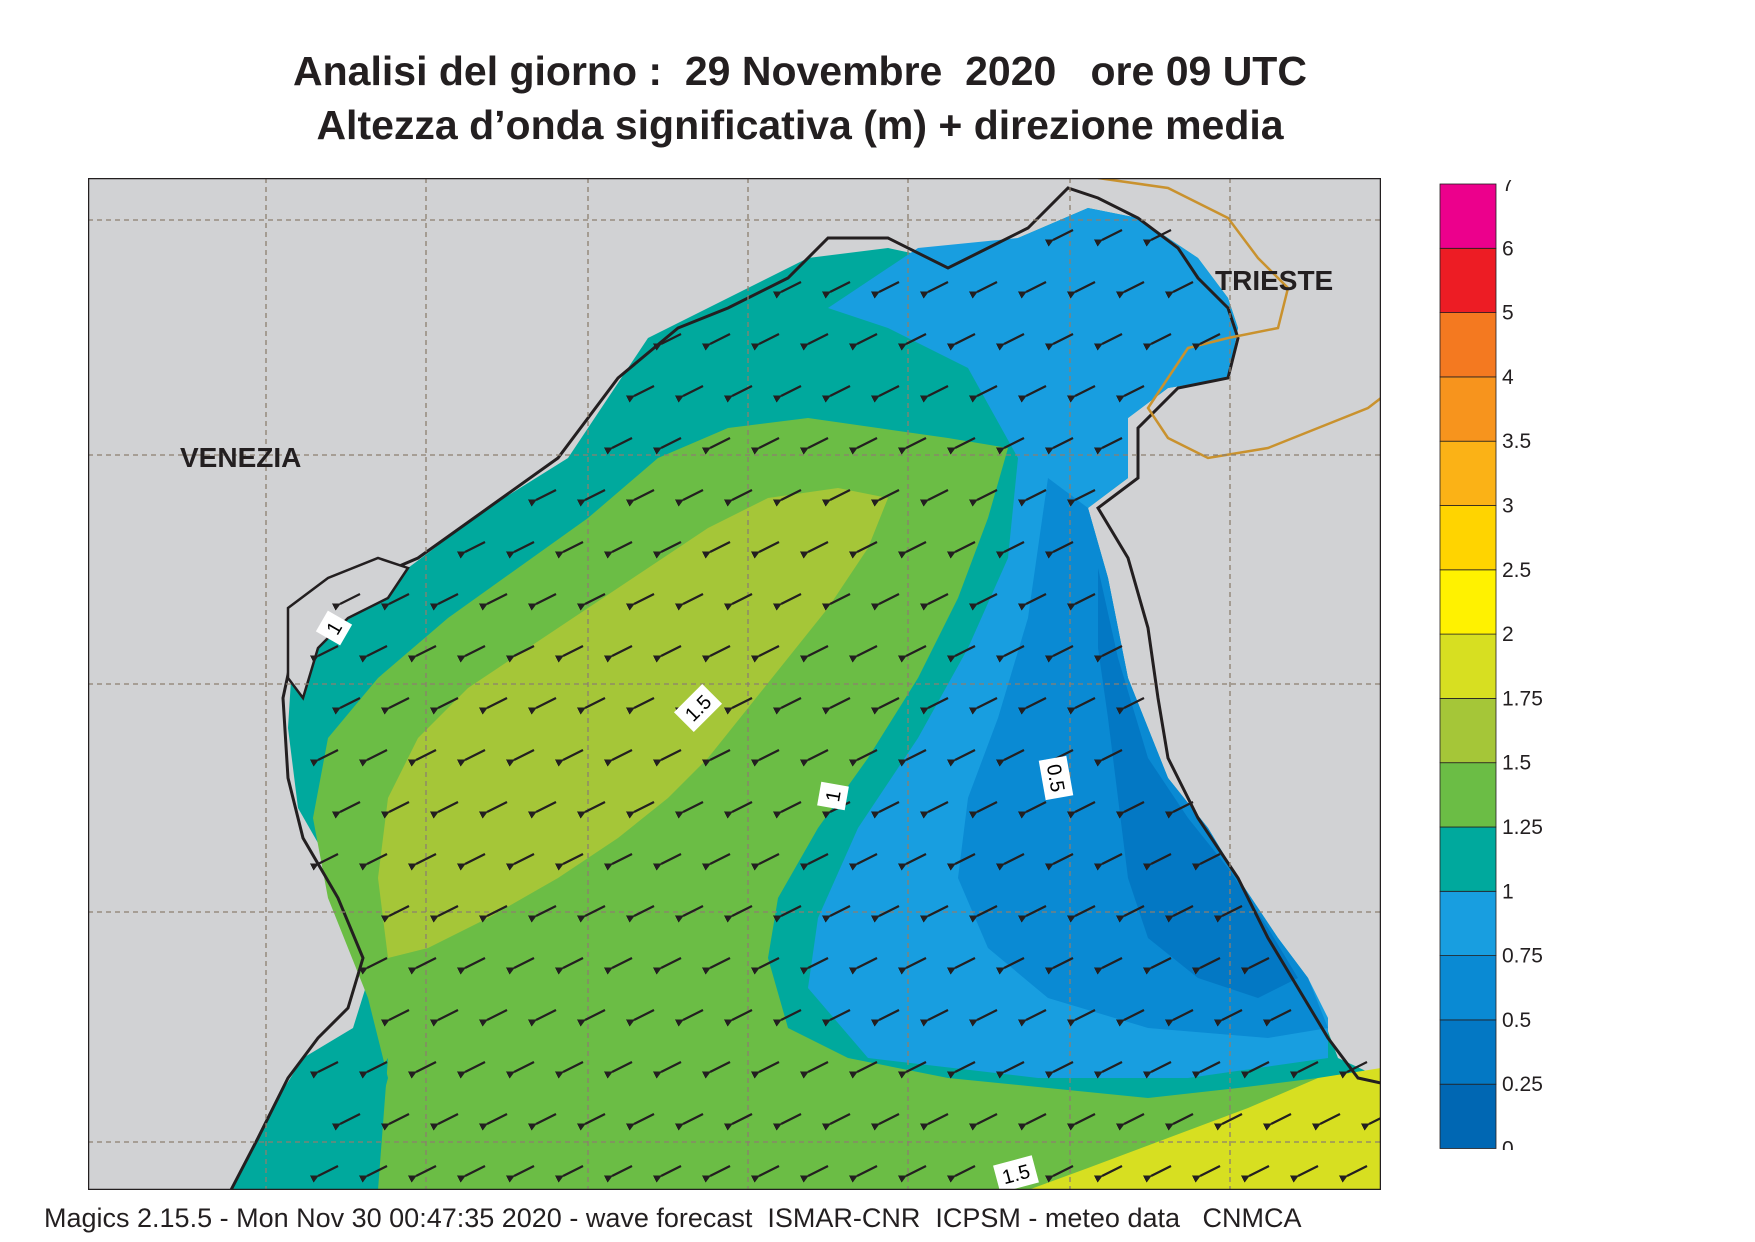  I want to click on venice-lagoon, so click(348, 628).